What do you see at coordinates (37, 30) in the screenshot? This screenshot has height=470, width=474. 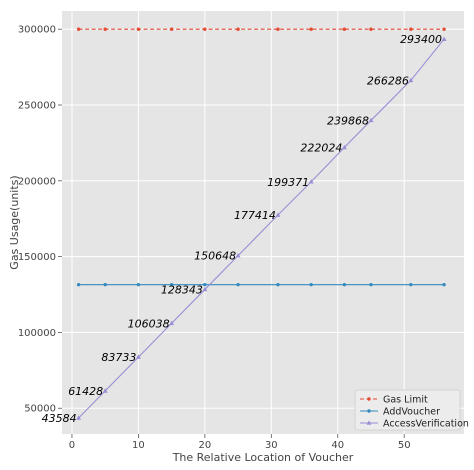 I see `y-tick-label: 300000` at bounding box center [37, 30].